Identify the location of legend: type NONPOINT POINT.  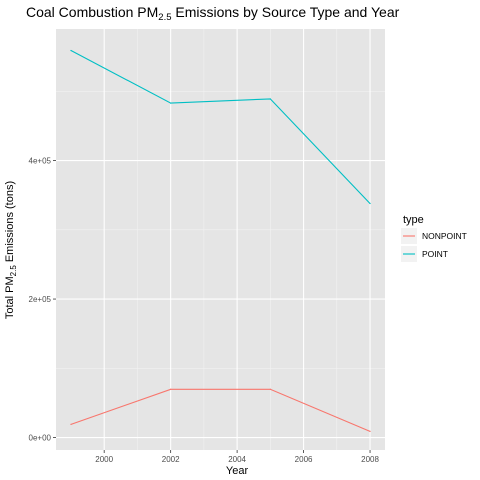
(434, 238).